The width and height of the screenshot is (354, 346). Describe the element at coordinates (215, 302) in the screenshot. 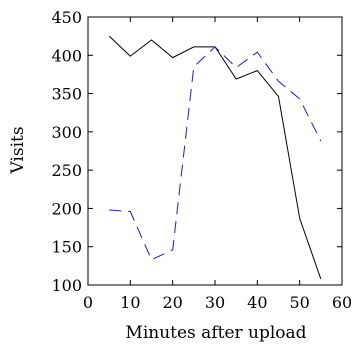

I see `x-tick-label: 30` at that location.